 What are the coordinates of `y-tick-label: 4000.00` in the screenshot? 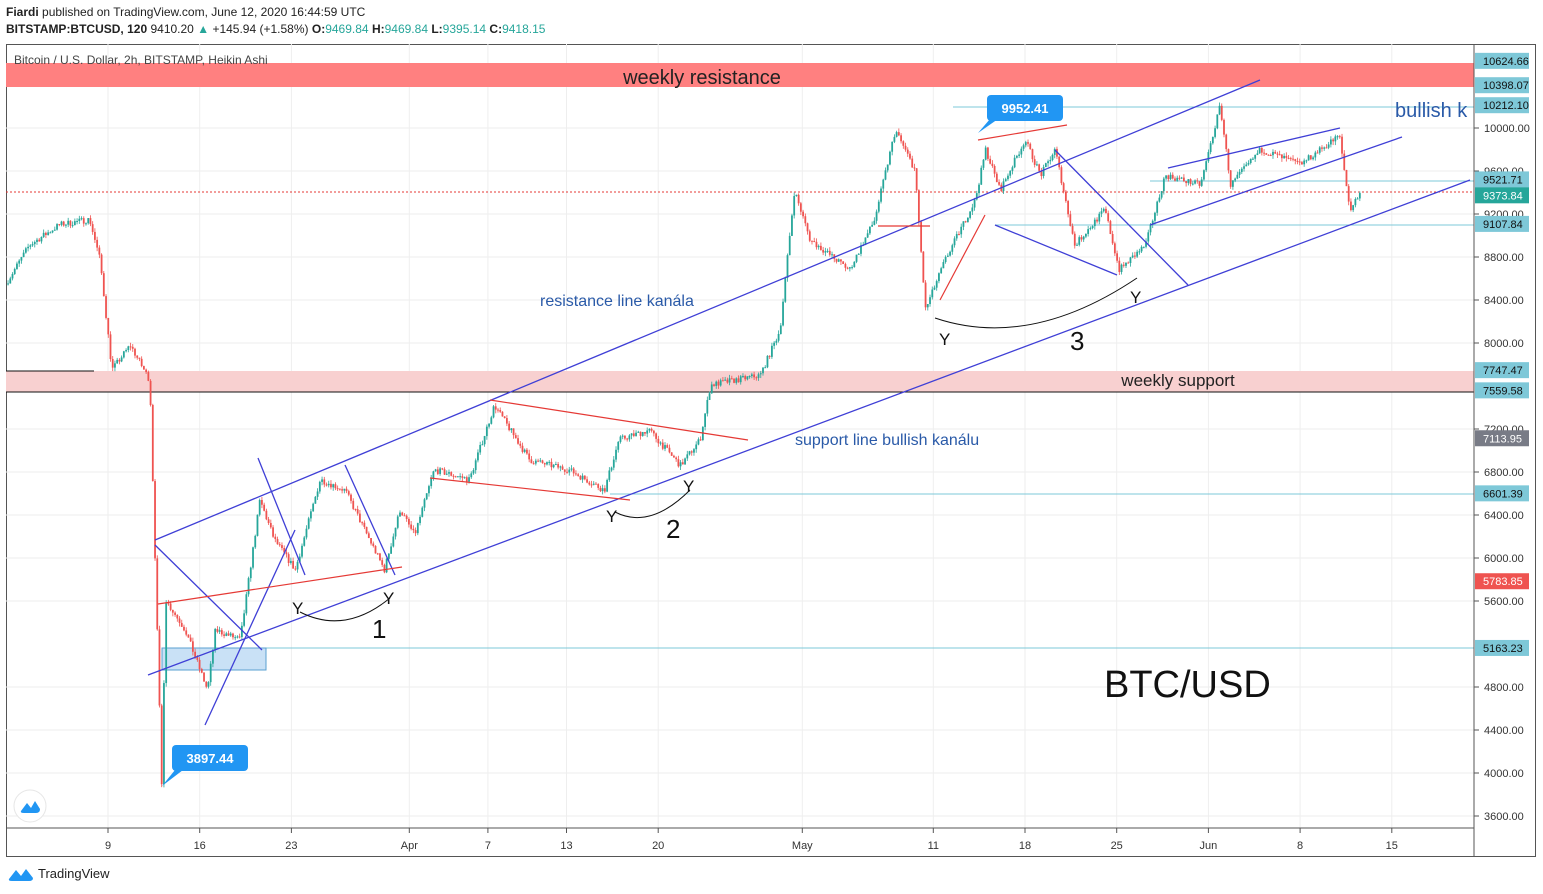 It's located at (1504, 774).